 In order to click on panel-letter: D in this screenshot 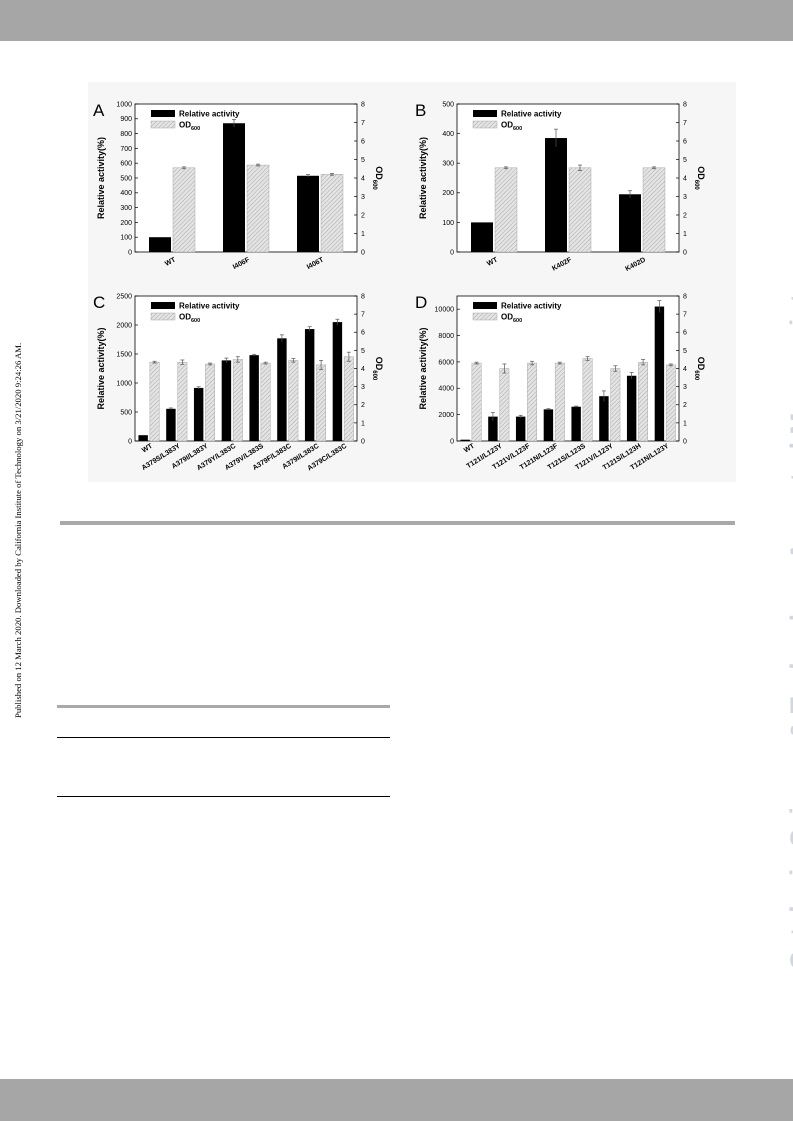, I will do `click(421, 302)`.